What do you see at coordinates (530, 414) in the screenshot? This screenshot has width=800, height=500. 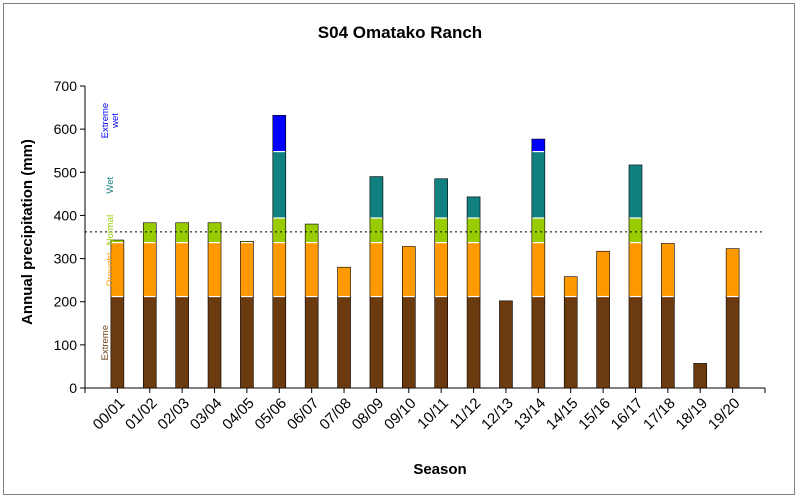 I see `x-tick-label: 13/14` at bounding box center [530, 414].